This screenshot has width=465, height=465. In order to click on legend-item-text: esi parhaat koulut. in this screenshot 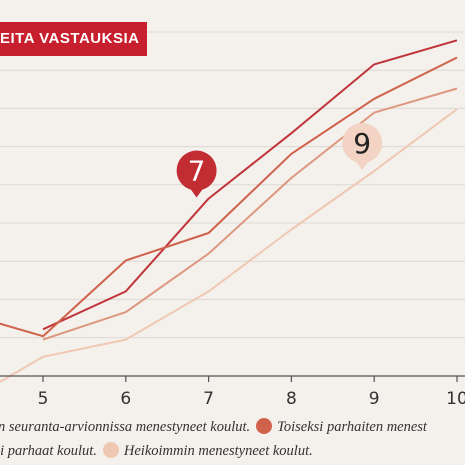, I will do `click(48, 451)`.